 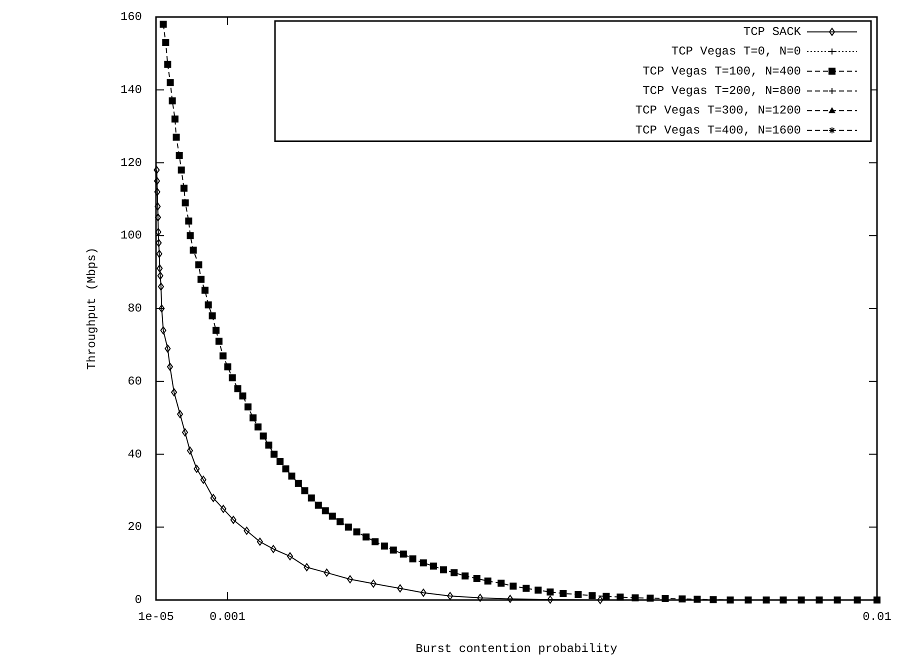 I want to click on y-tick-label: 160, so click(x=131, y=17).